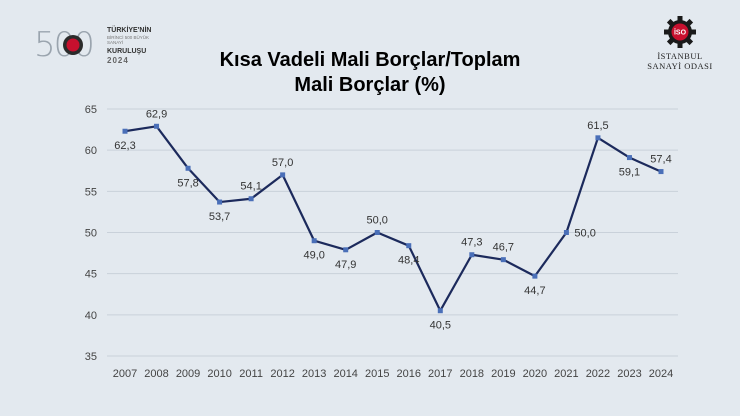  I want to click on x-tick-label: 2019, so click(503, 374).